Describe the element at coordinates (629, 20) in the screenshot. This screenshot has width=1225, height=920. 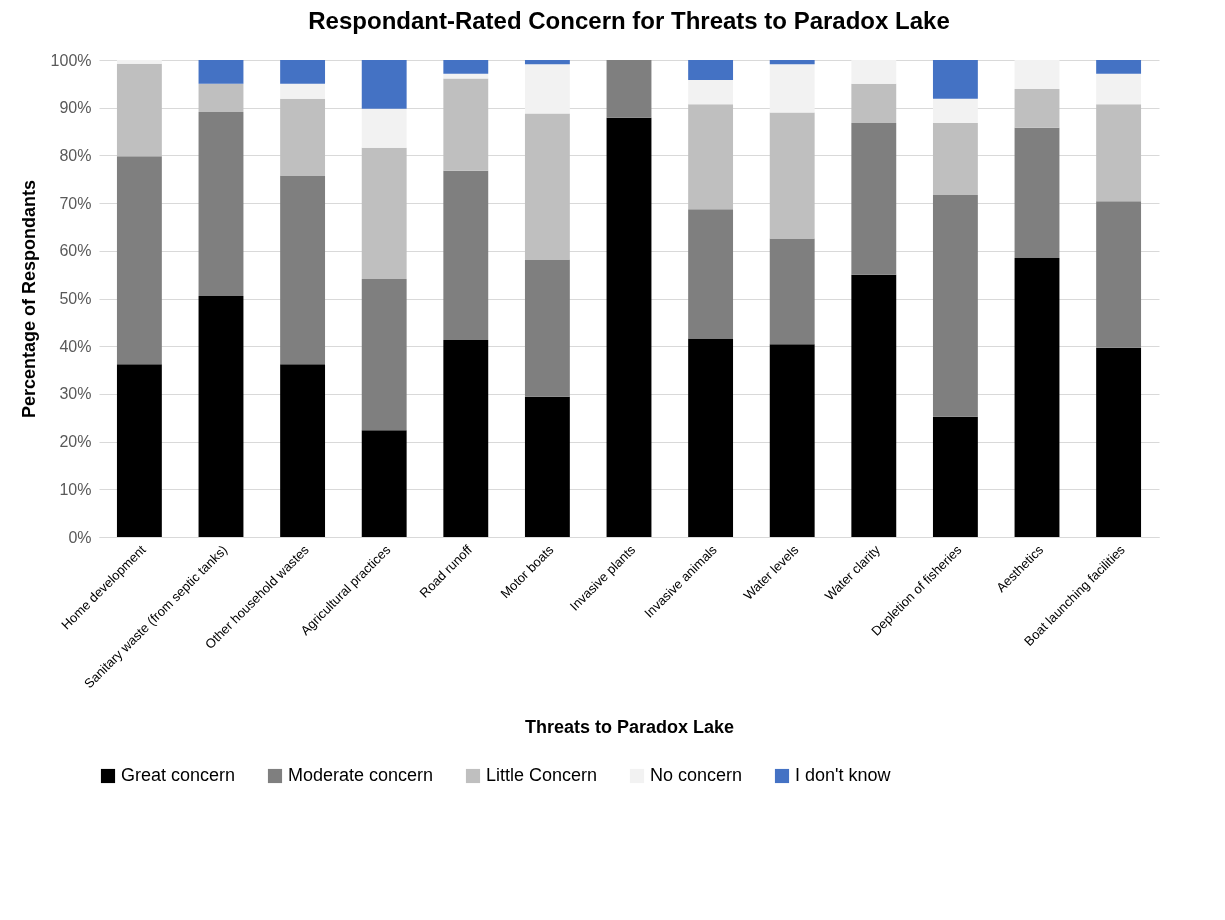
I see `chart-title: Respondant-Rated Concern for Threats to Paradox Lake` at that location.